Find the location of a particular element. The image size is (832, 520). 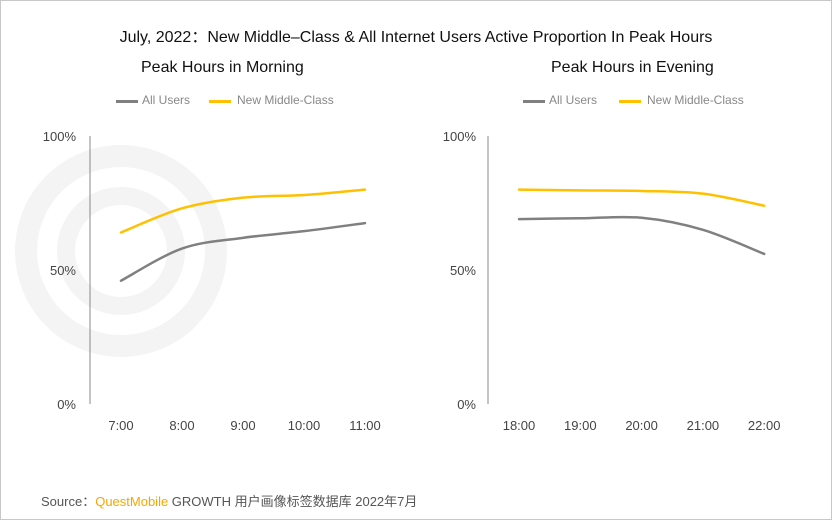

x-tick-label: 21:00 is located at coordinates (703, 425).